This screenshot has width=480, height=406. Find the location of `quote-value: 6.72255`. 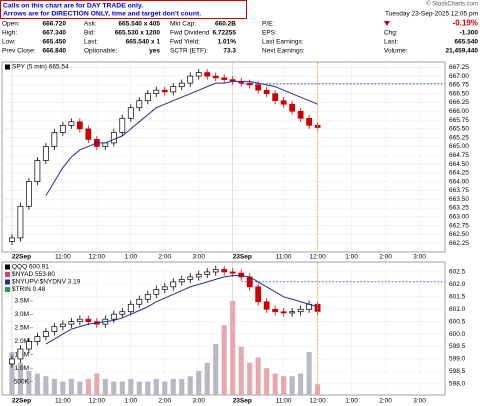

quote-value: 6.72255 is located at coordinates (225, 33).